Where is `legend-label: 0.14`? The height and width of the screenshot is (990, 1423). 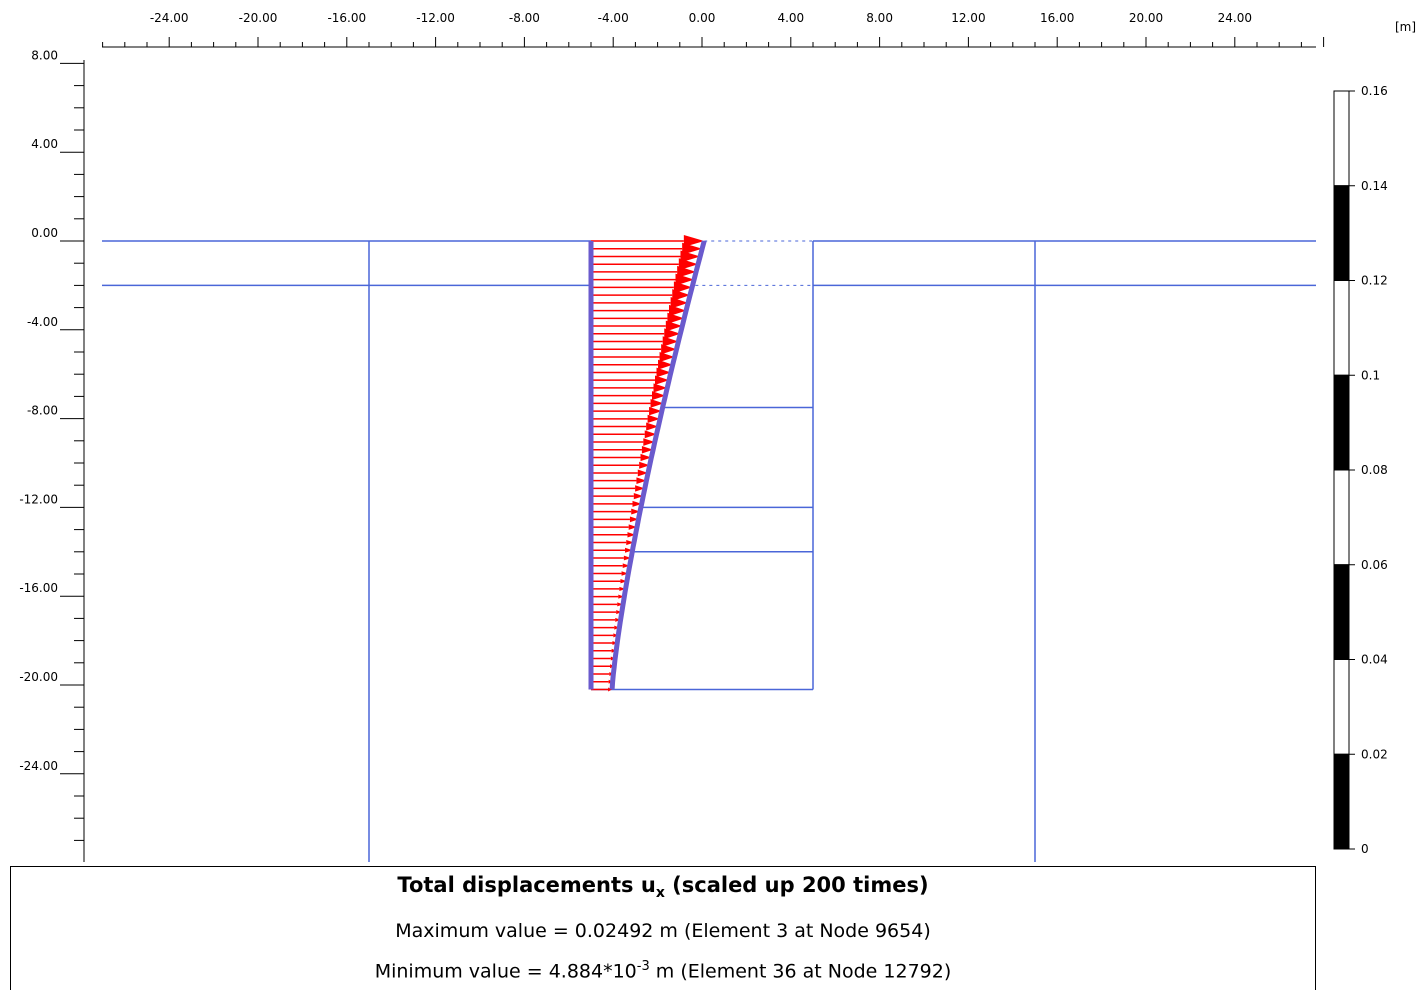 legend-label: 0.14 is located at coordinates (1374, 186).